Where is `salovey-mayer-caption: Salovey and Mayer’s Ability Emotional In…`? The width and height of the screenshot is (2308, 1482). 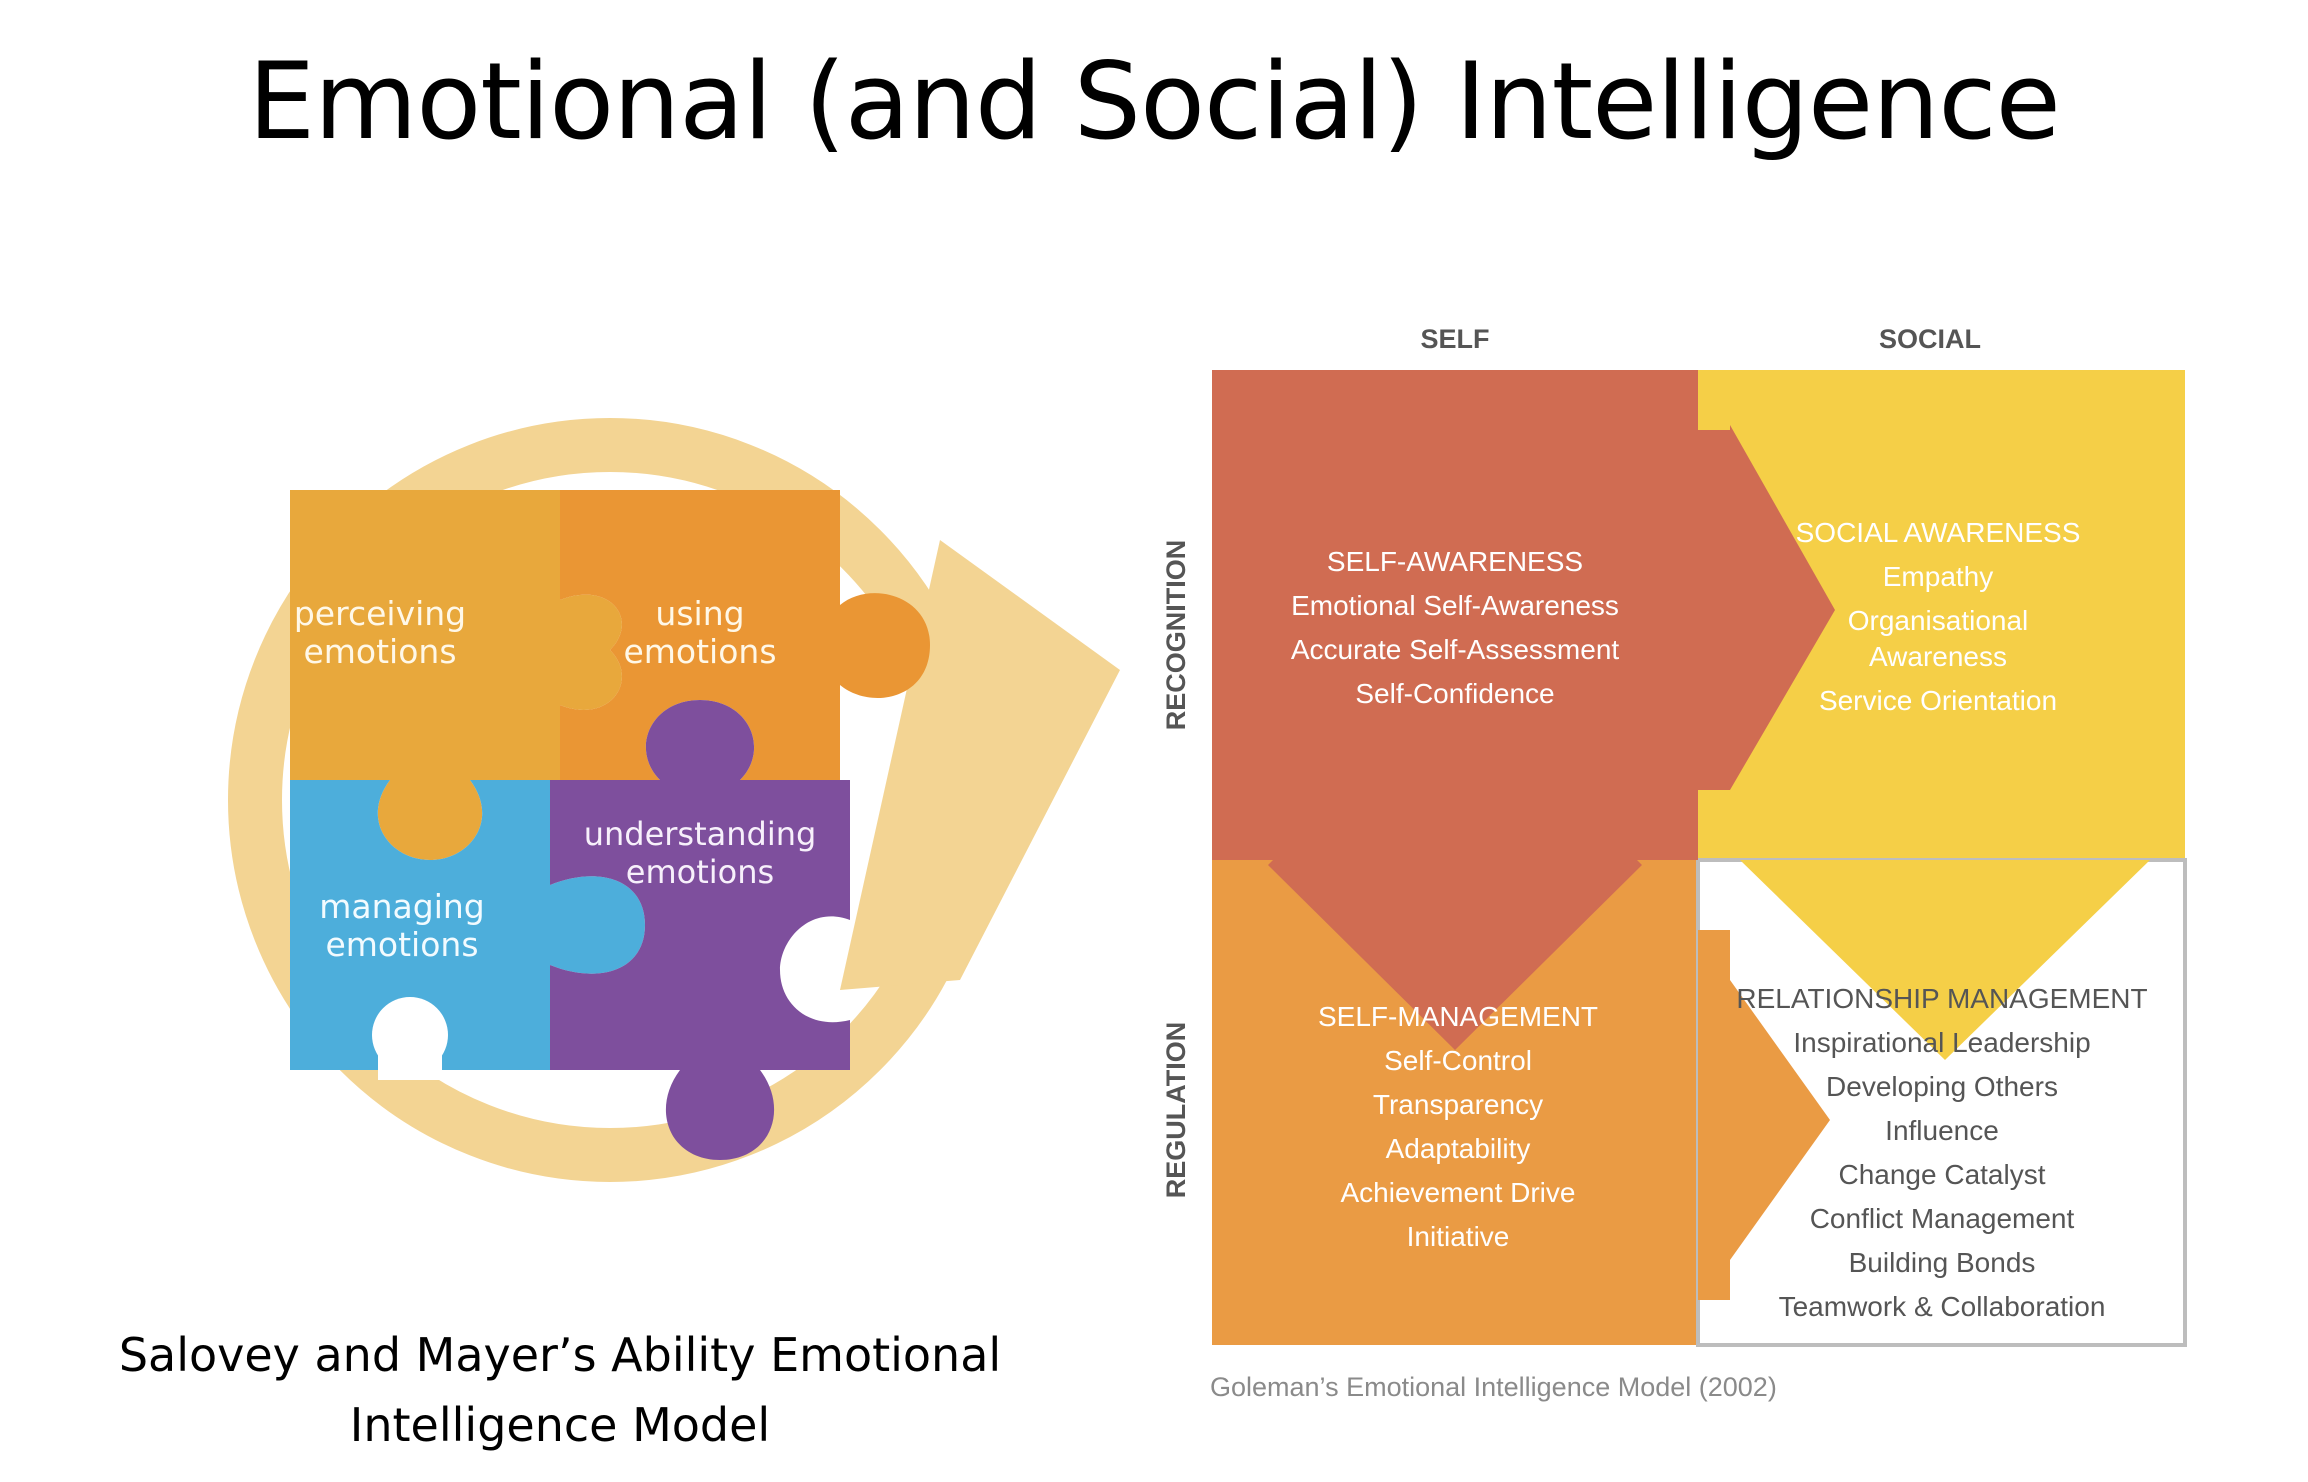
salovey-mayer-caption: Salovey and Mayer’s Ability Emotional In… is located at coordinates (560, 1390).